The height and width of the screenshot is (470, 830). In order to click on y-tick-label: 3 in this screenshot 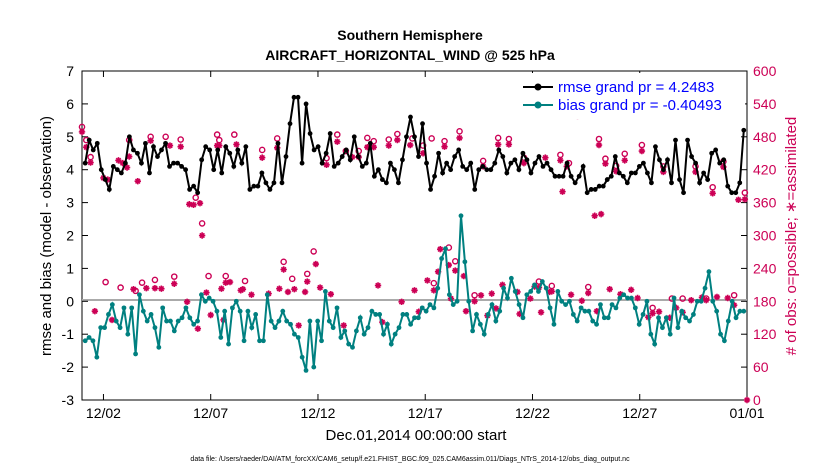, I will do `click(70, 203)`.